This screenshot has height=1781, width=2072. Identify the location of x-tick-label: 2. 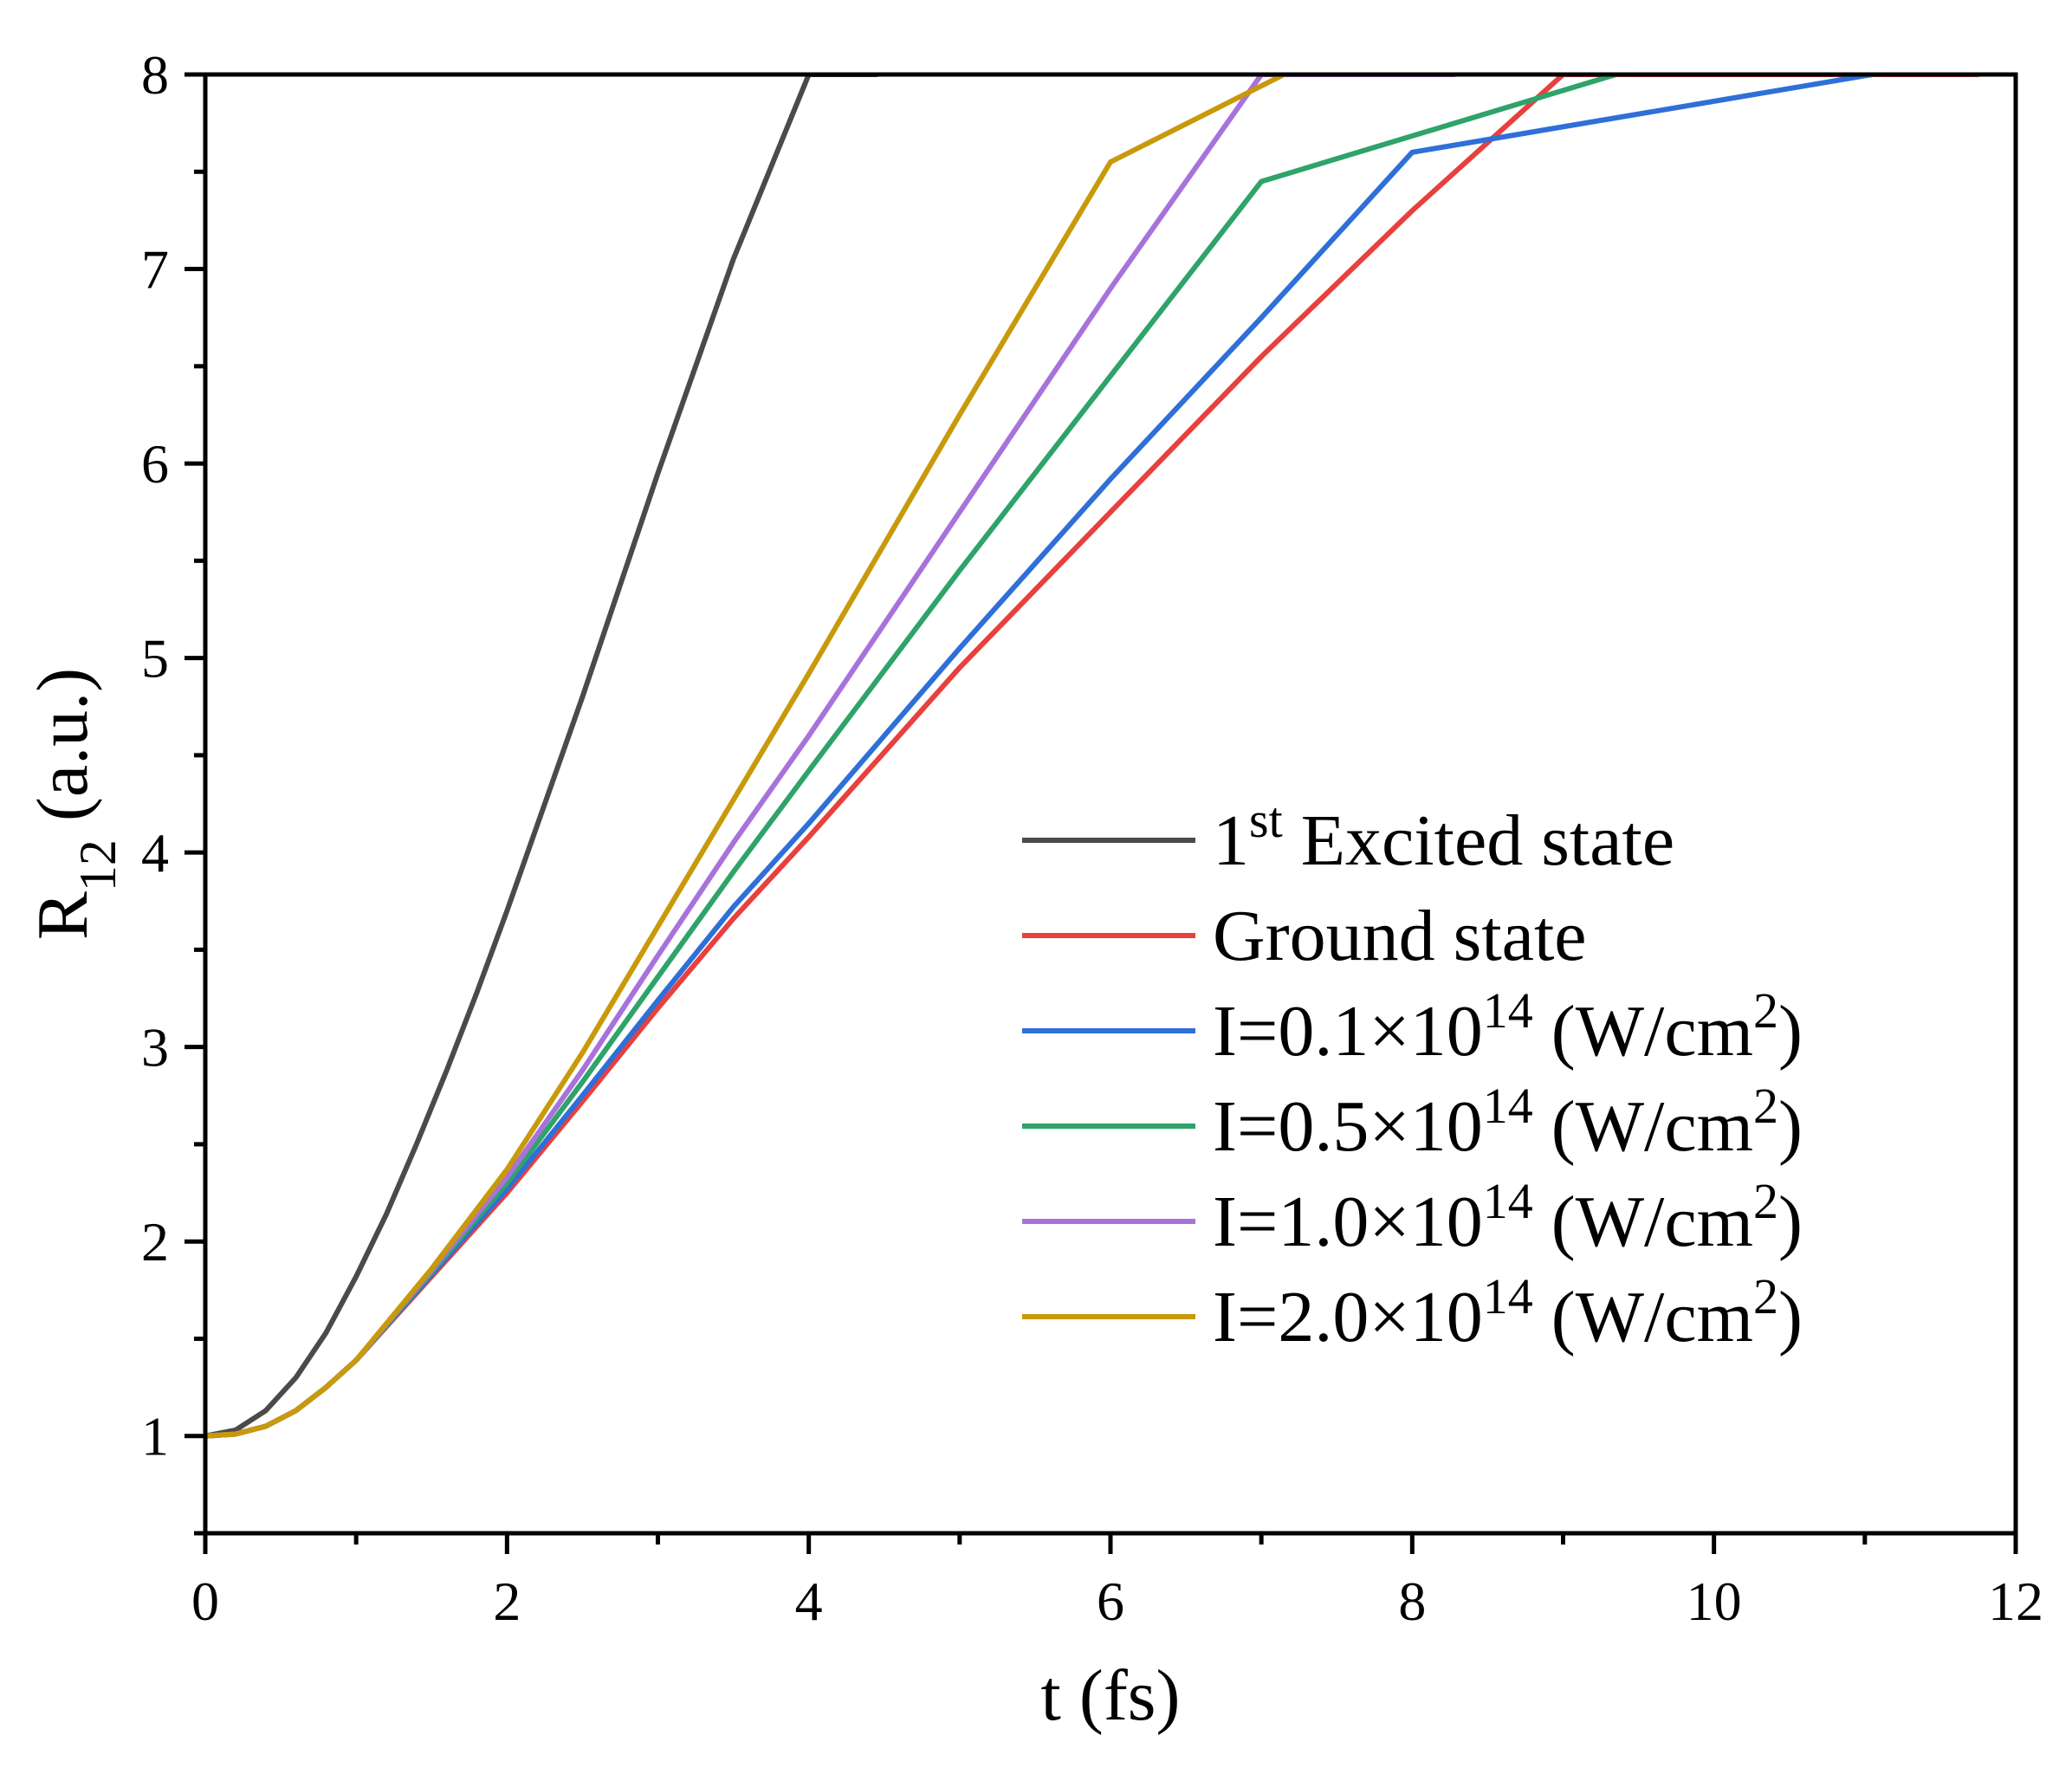
(507, 1602).